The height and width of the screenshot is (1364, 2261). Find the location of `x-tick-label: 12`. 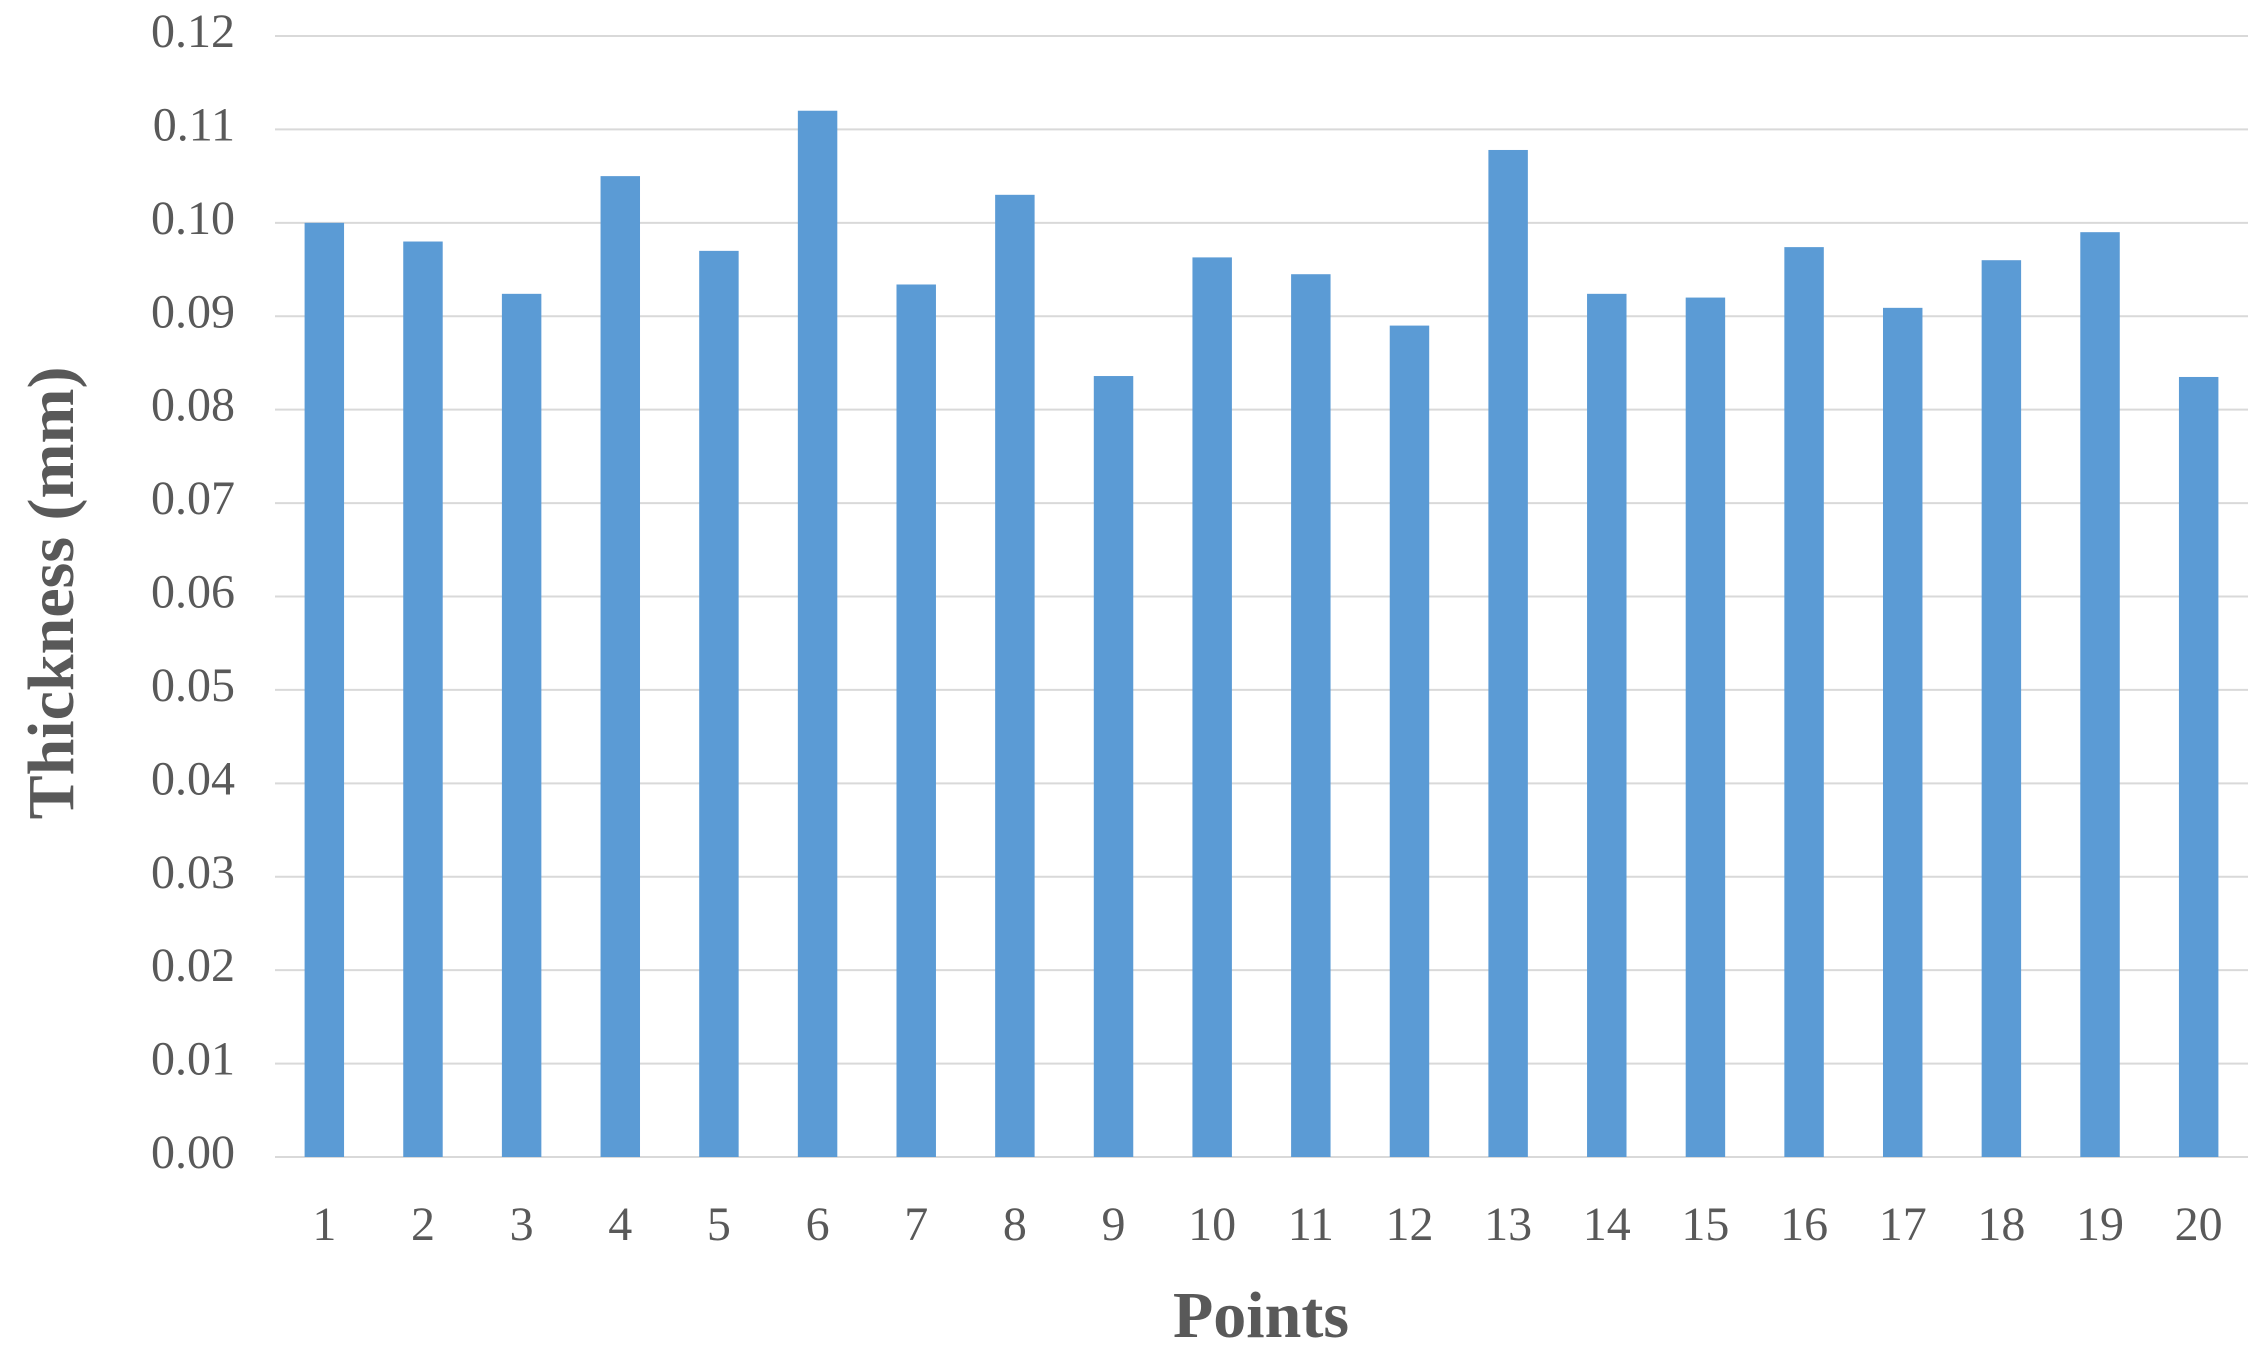

x-tick-label: 12 is located at coordinates (1409, 1224).